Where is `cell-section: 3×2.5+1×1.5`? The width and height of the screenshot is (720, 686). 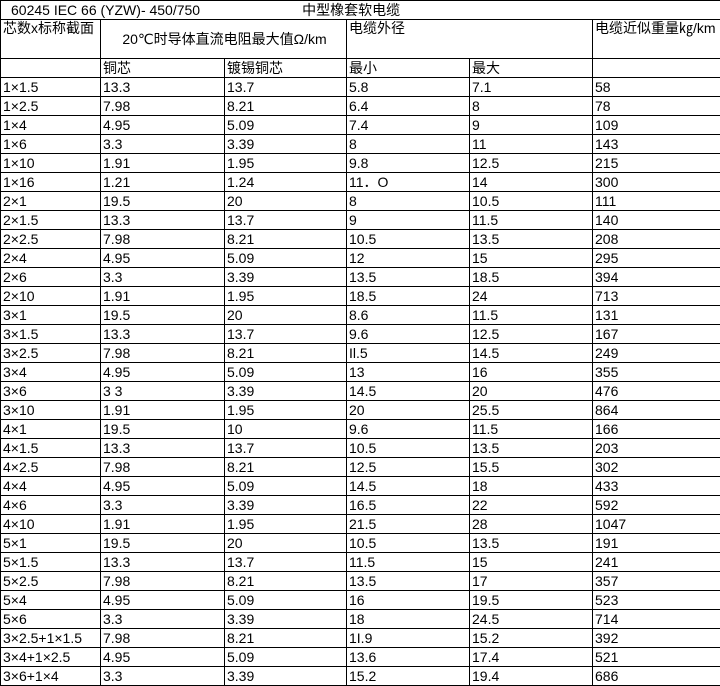 cell-section: 3×2.5+1×1.5 is located at coordinates (51, 638).